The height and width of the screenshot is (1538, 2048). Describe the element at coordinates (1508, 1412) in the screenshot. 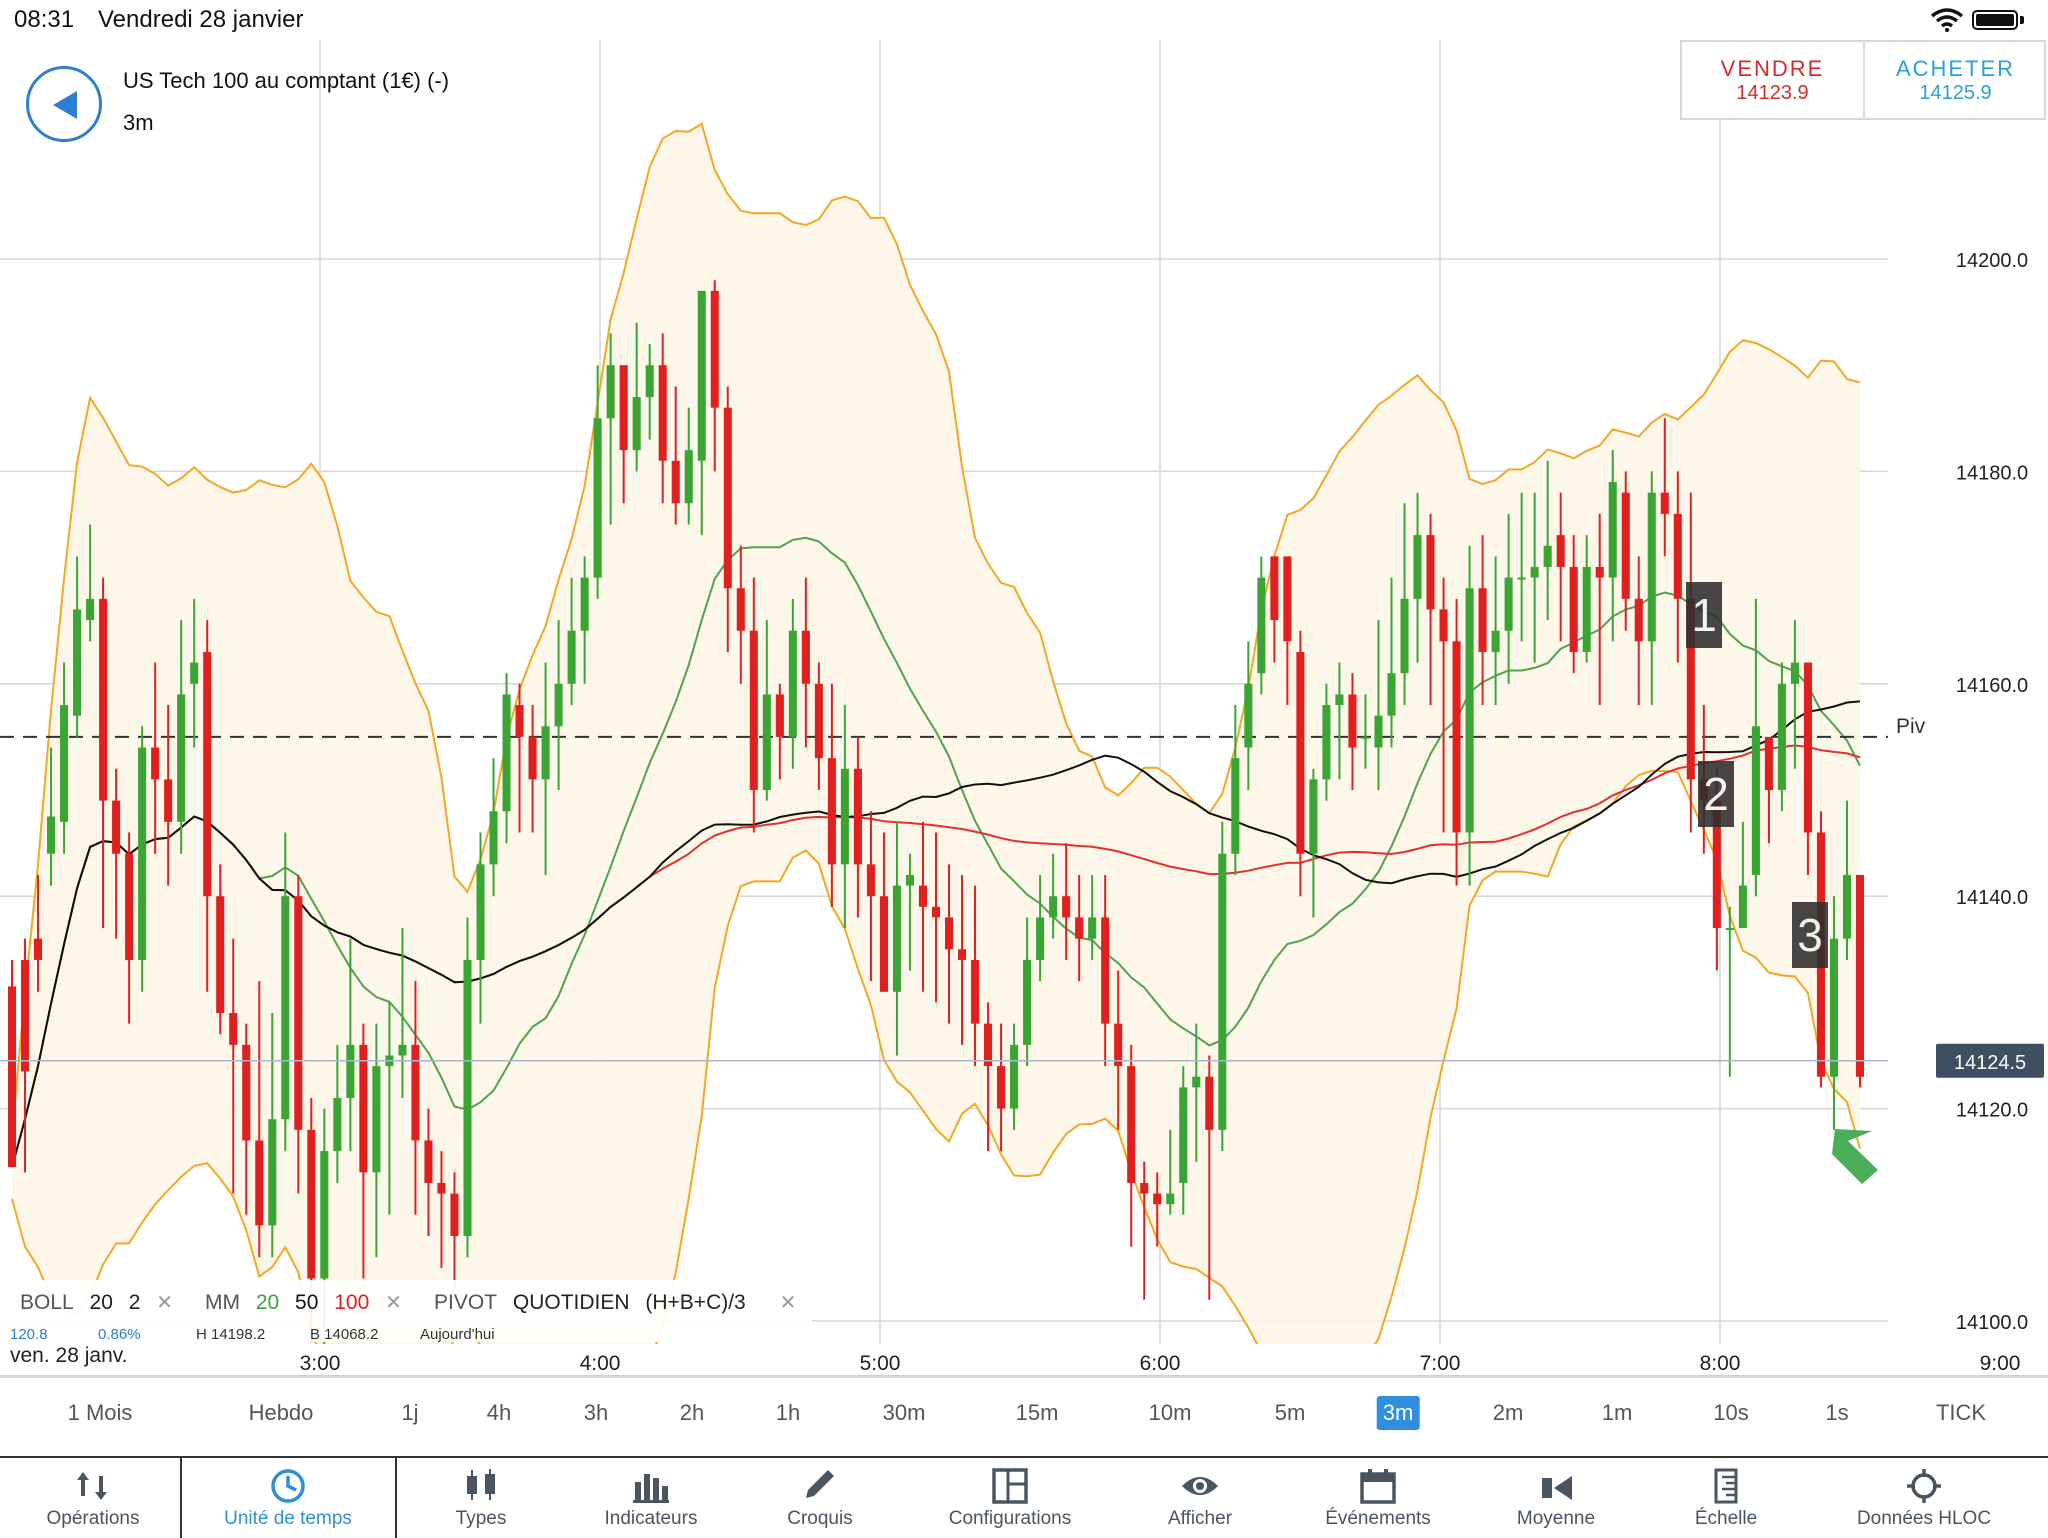

I see `timeframe-option: 2m` at that location.